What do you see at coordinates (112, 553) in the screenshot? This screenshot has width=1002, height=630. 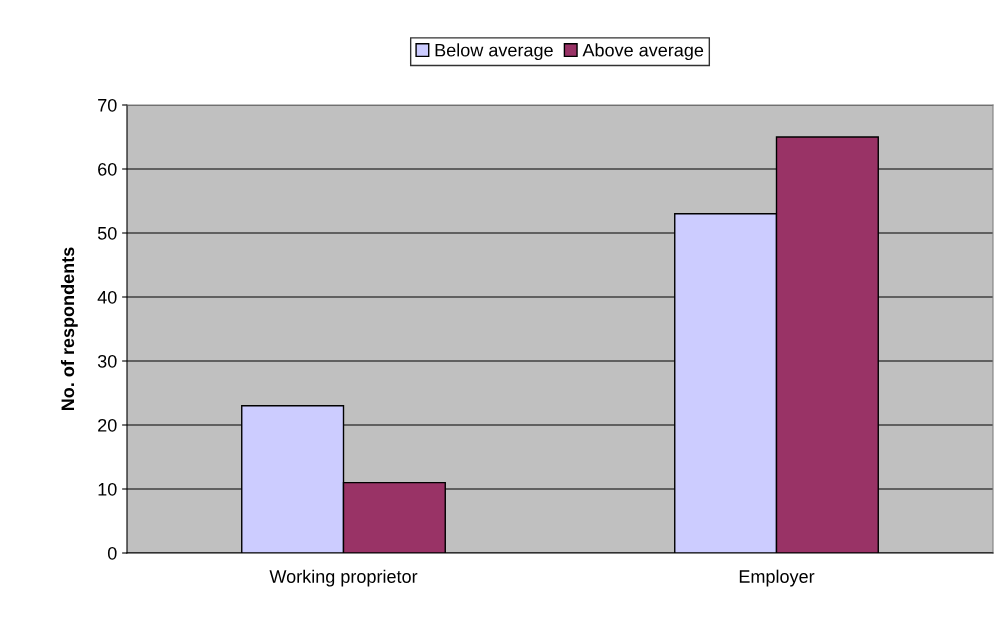 I see `y-tick-label: 0` at bounding box center [112, 553].